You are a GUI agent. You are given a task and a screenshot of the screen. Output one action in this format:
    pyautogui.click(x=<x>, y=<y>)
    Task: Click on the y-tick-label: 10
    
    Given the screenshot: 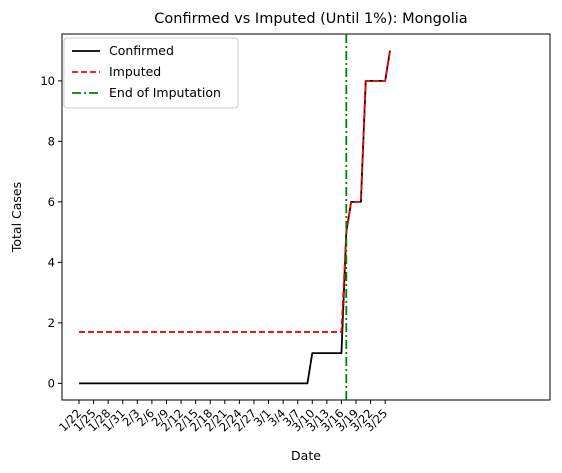 What is the action you would take?
    pyautogui.click(x=47, y=81)
    